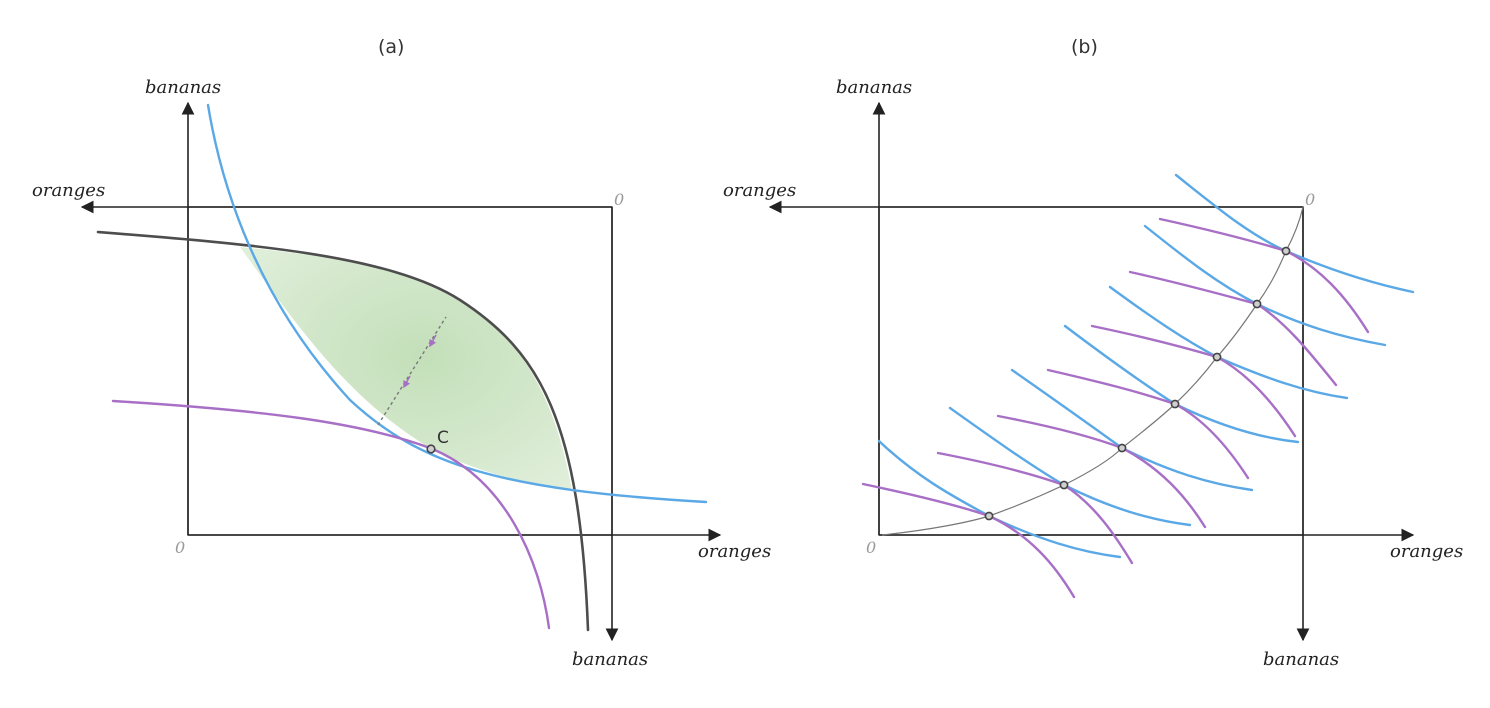 The height and width of the screenshot is (708, 1490). What do you see at coordinates (391, 47) in the screenshot?
I see `panel-a-title: (a)` at bounding box center [391, 47].